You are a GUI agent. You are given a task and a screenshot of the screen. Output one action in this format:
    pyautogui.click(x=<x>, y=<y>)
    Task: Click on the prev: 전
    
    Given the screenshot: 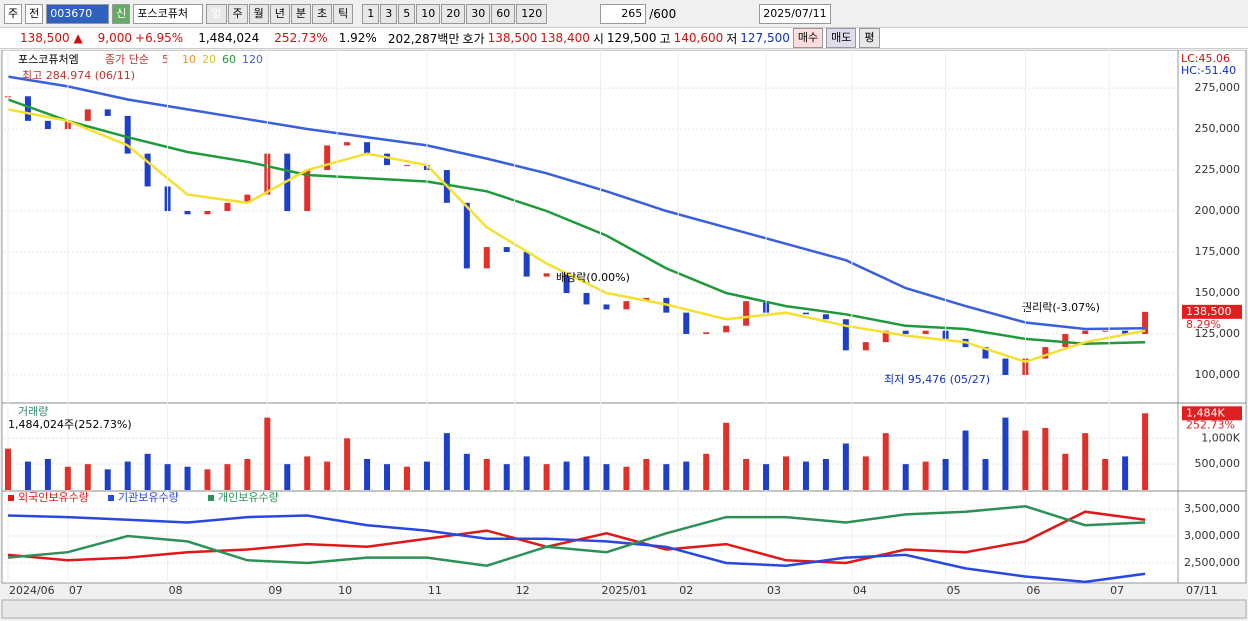 What is the action you would take?
    pyautogui.click(x=34, y=14)
    